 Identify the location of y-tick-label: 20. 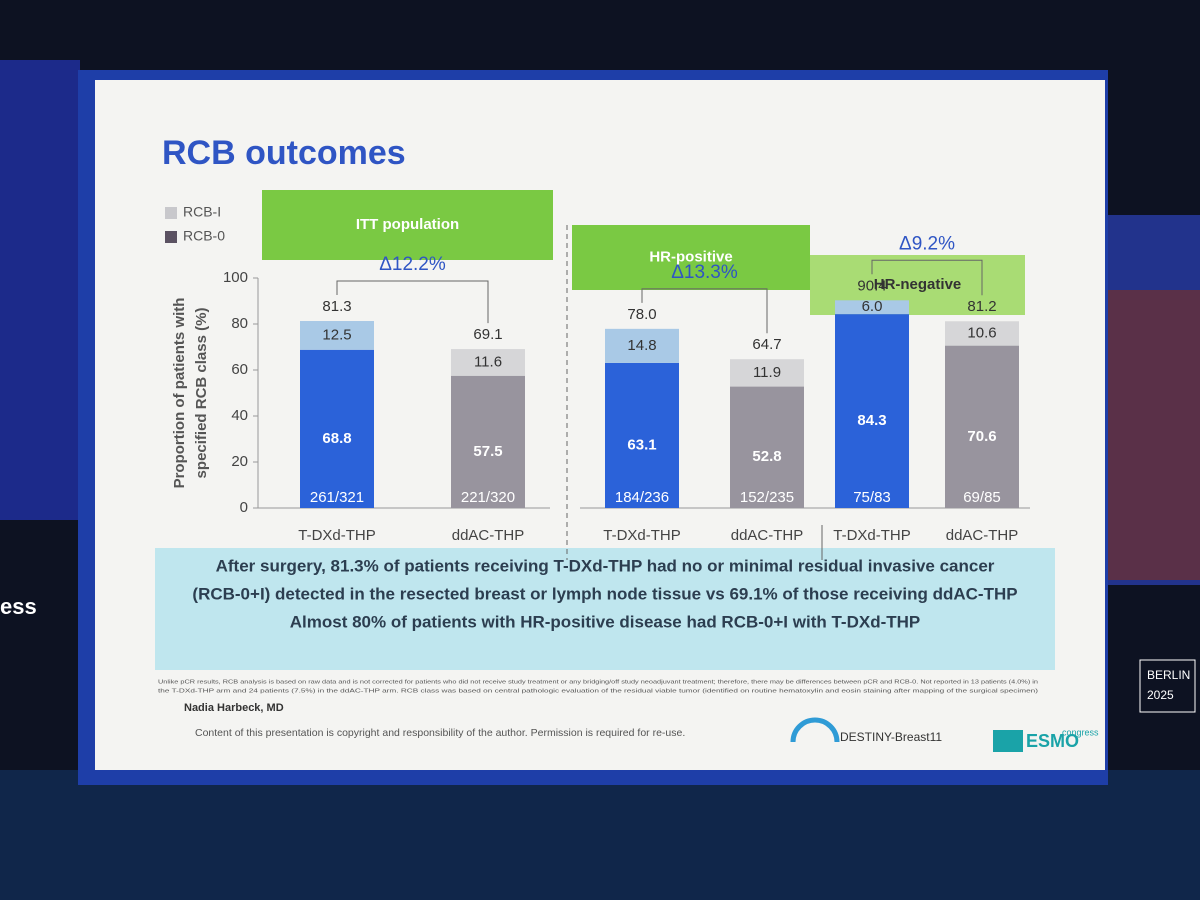
(239, 461).